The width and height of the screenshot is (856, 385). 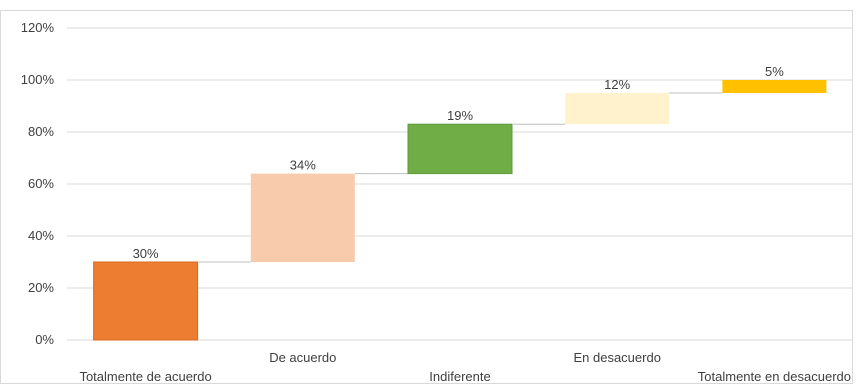 What do you see at coordinates (302, 357) in the screenshot?
I see `x-tick-label: De acuerdo` at bounding box center [302, 357].